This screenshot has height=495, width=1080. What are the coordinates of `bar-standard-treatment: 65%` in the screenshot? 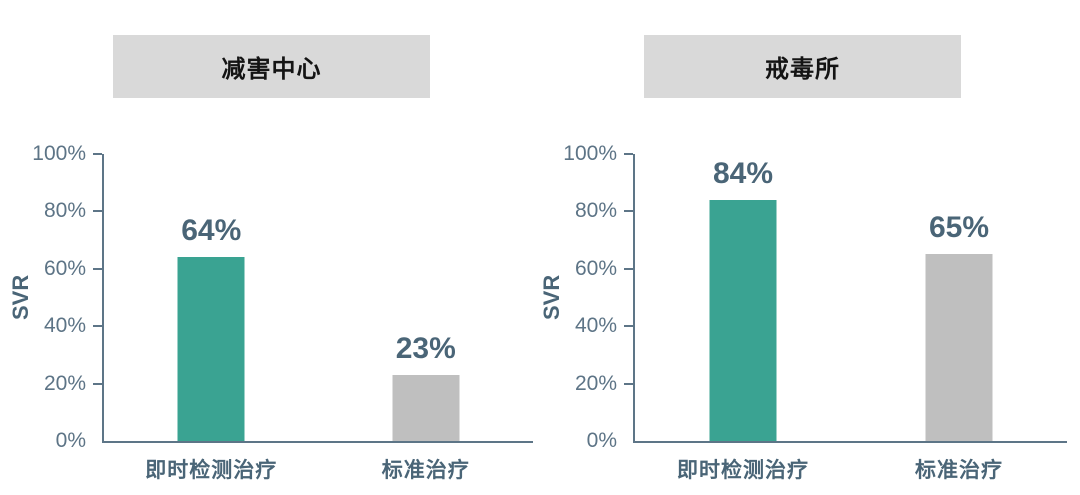 It's located at (959, 326).